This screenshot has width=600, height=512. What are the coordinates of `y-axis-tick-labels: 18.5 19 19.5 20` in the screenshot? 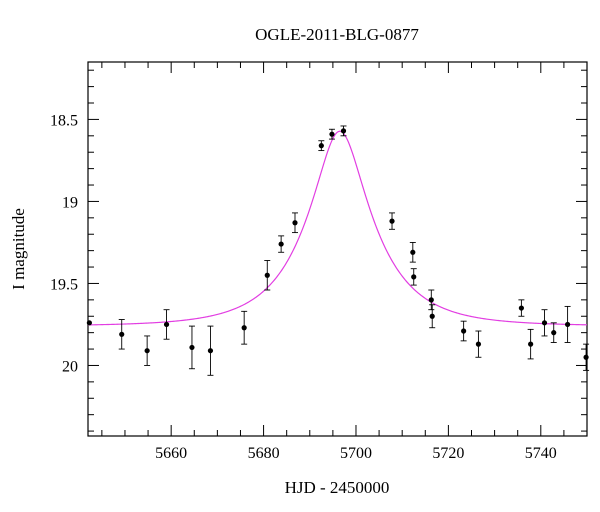 It's located at (64, 243).